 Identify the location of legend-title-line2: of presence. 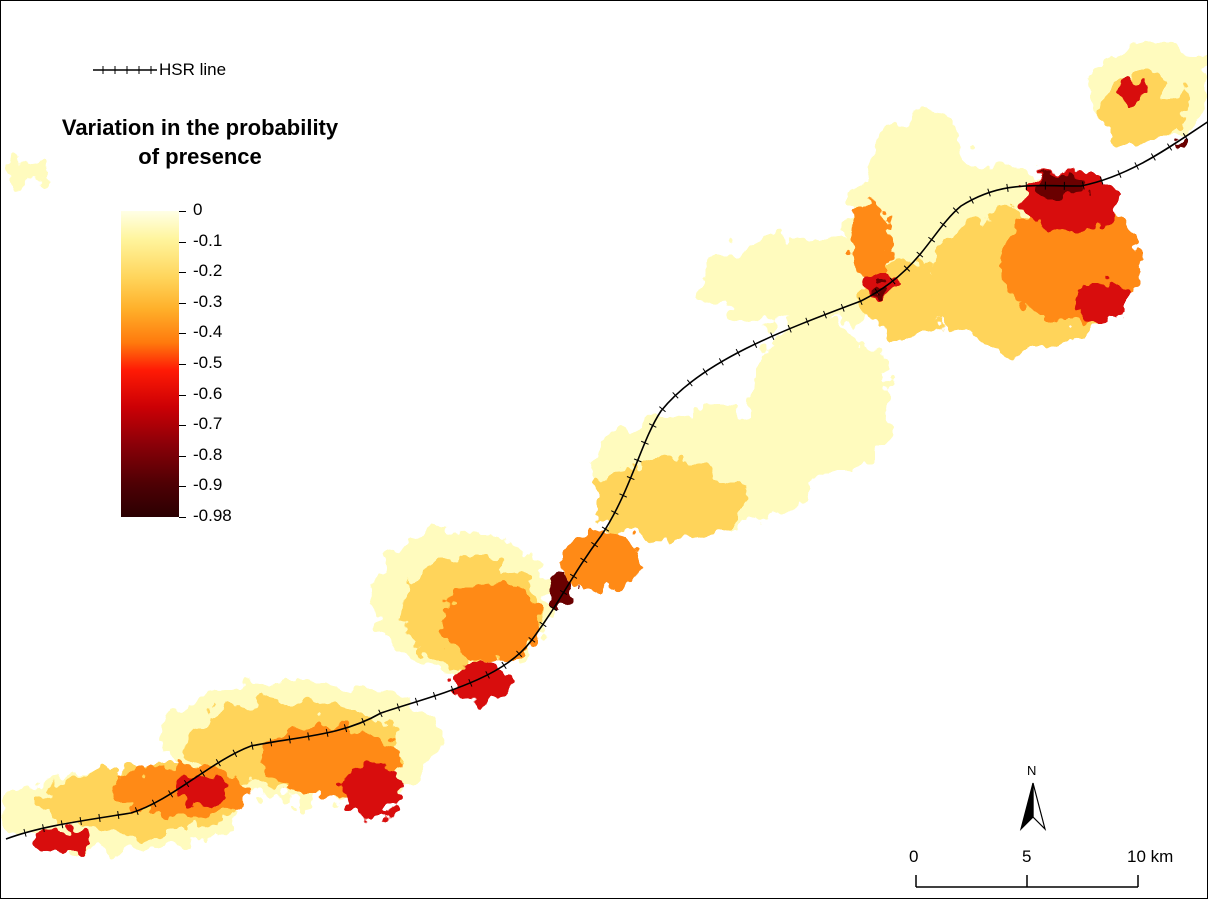
(200, 156).